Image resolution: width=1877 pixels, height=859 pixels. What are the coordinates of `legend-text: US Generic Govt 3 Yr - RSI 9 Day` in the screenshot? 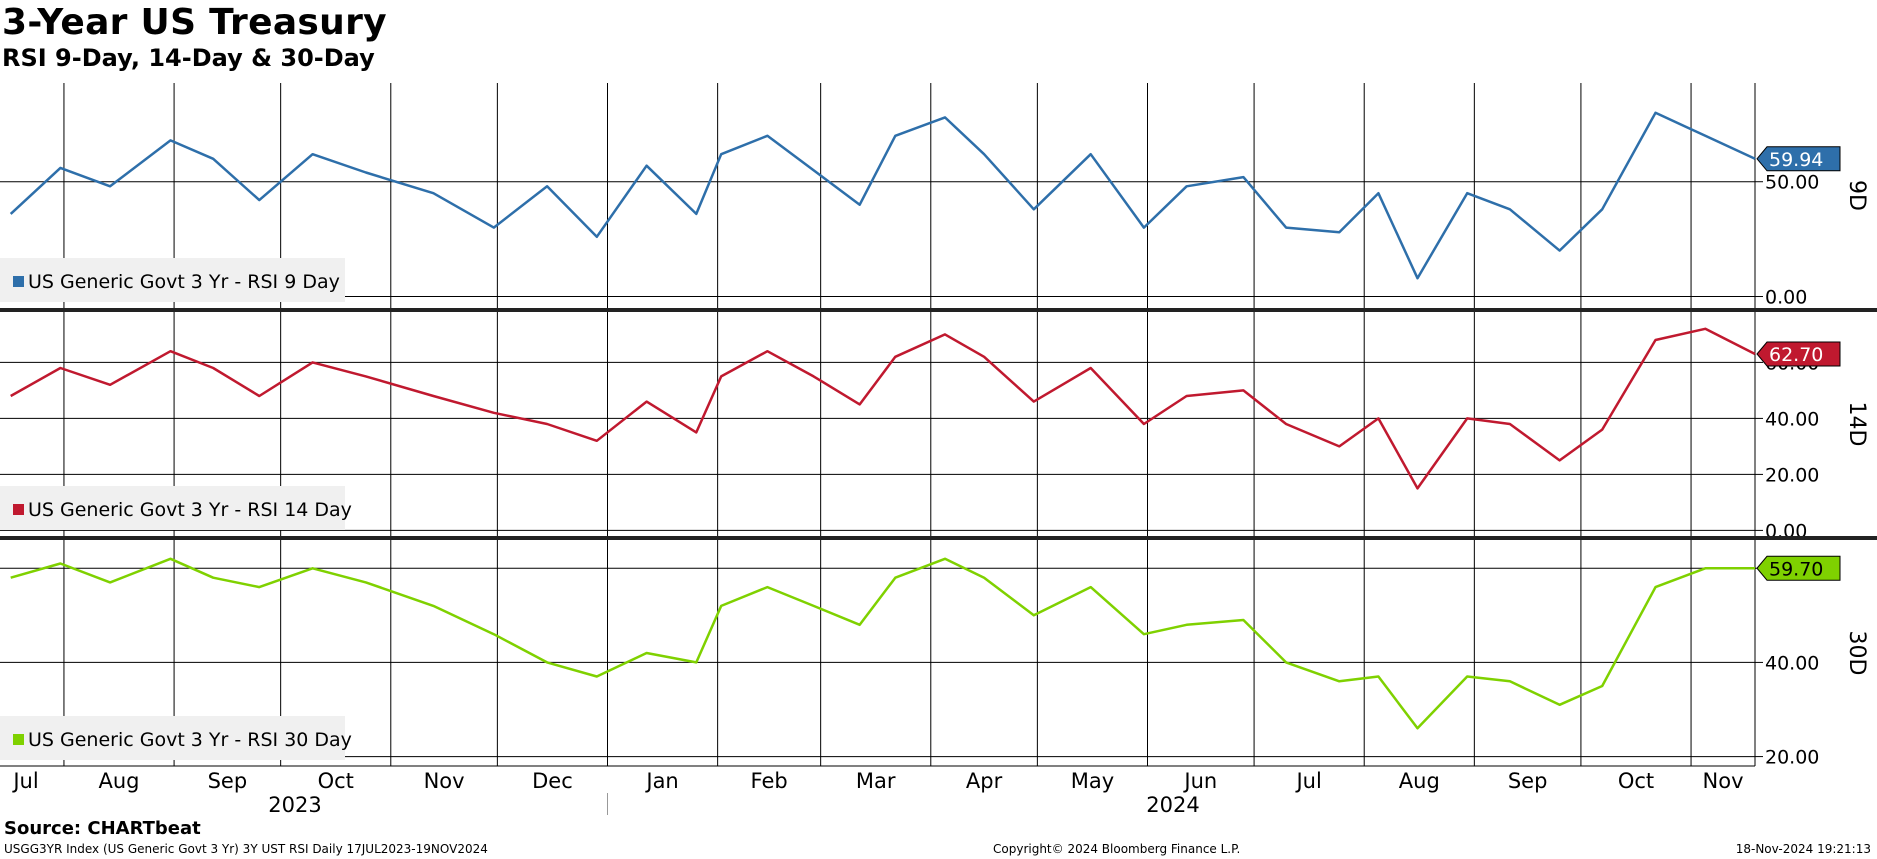 It's located at (184, 282).